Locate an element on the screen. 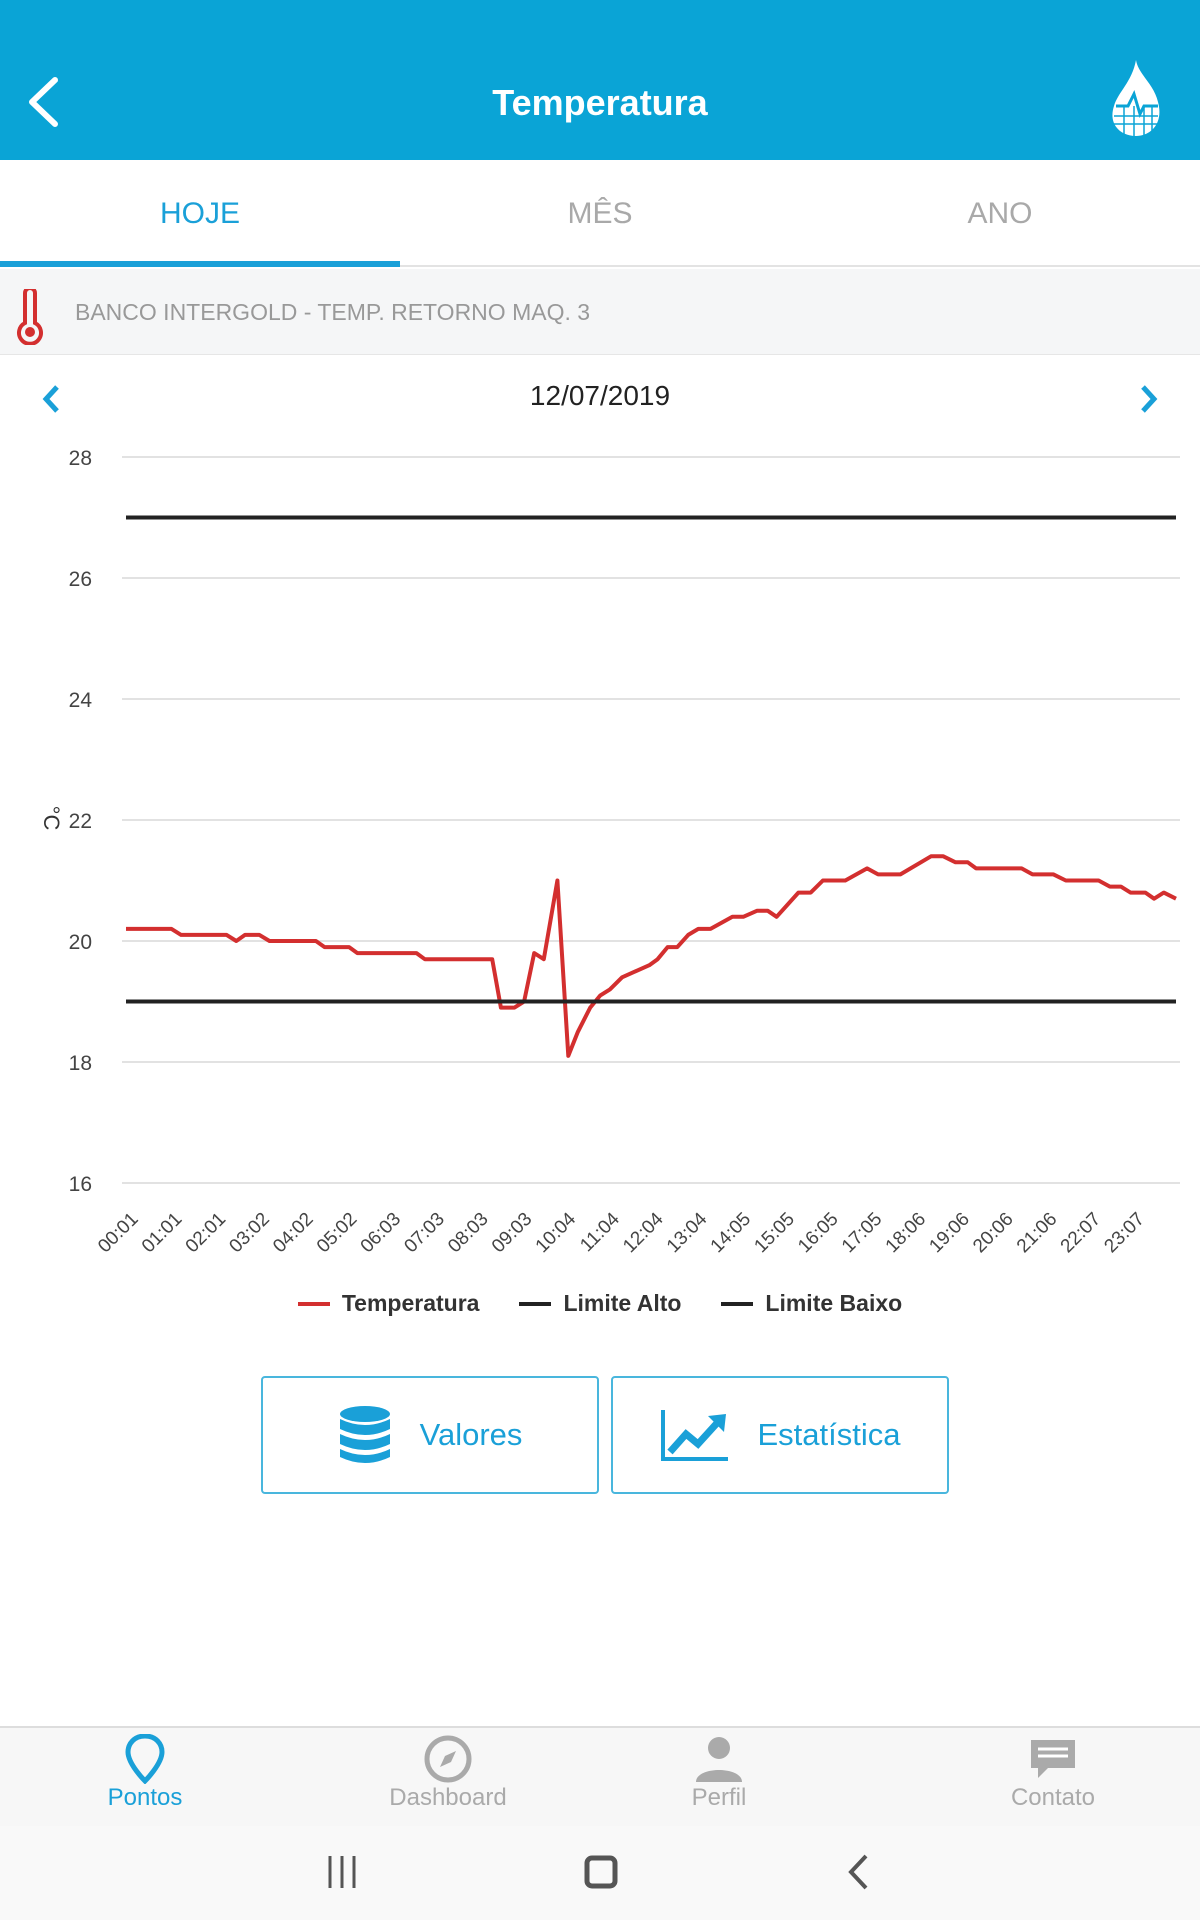 The width and height of the screenshot is (1200, 1920). nav-dashboard: Dashboard is located at coordinates (448, 1777).